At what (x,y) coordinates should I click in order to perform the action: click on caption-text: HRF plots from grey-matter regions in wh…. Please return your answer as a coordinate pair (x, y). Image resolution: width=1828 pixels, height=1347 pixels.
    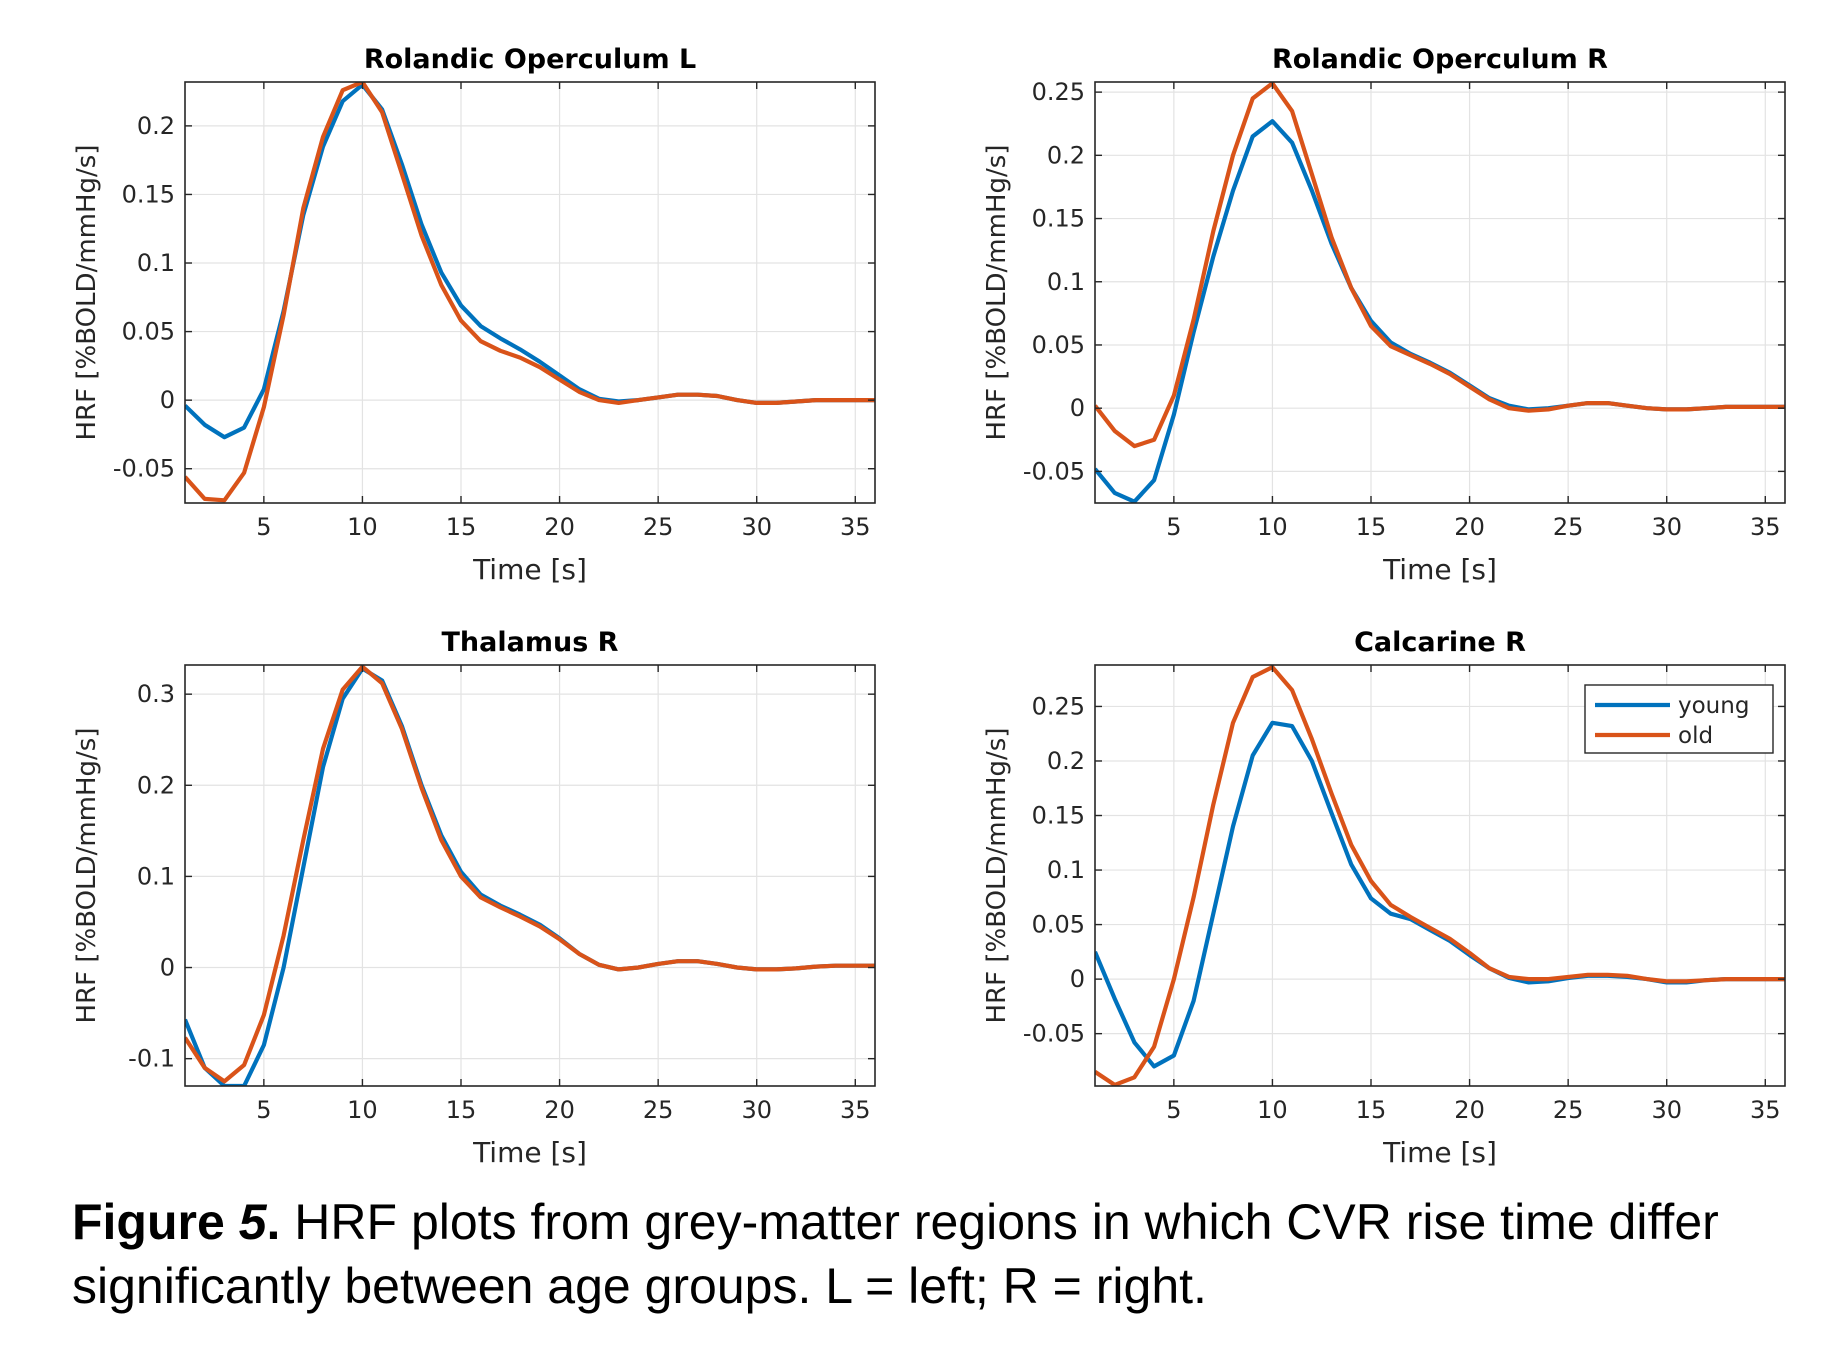
    Looking at the image, I should click on (895, 1254).